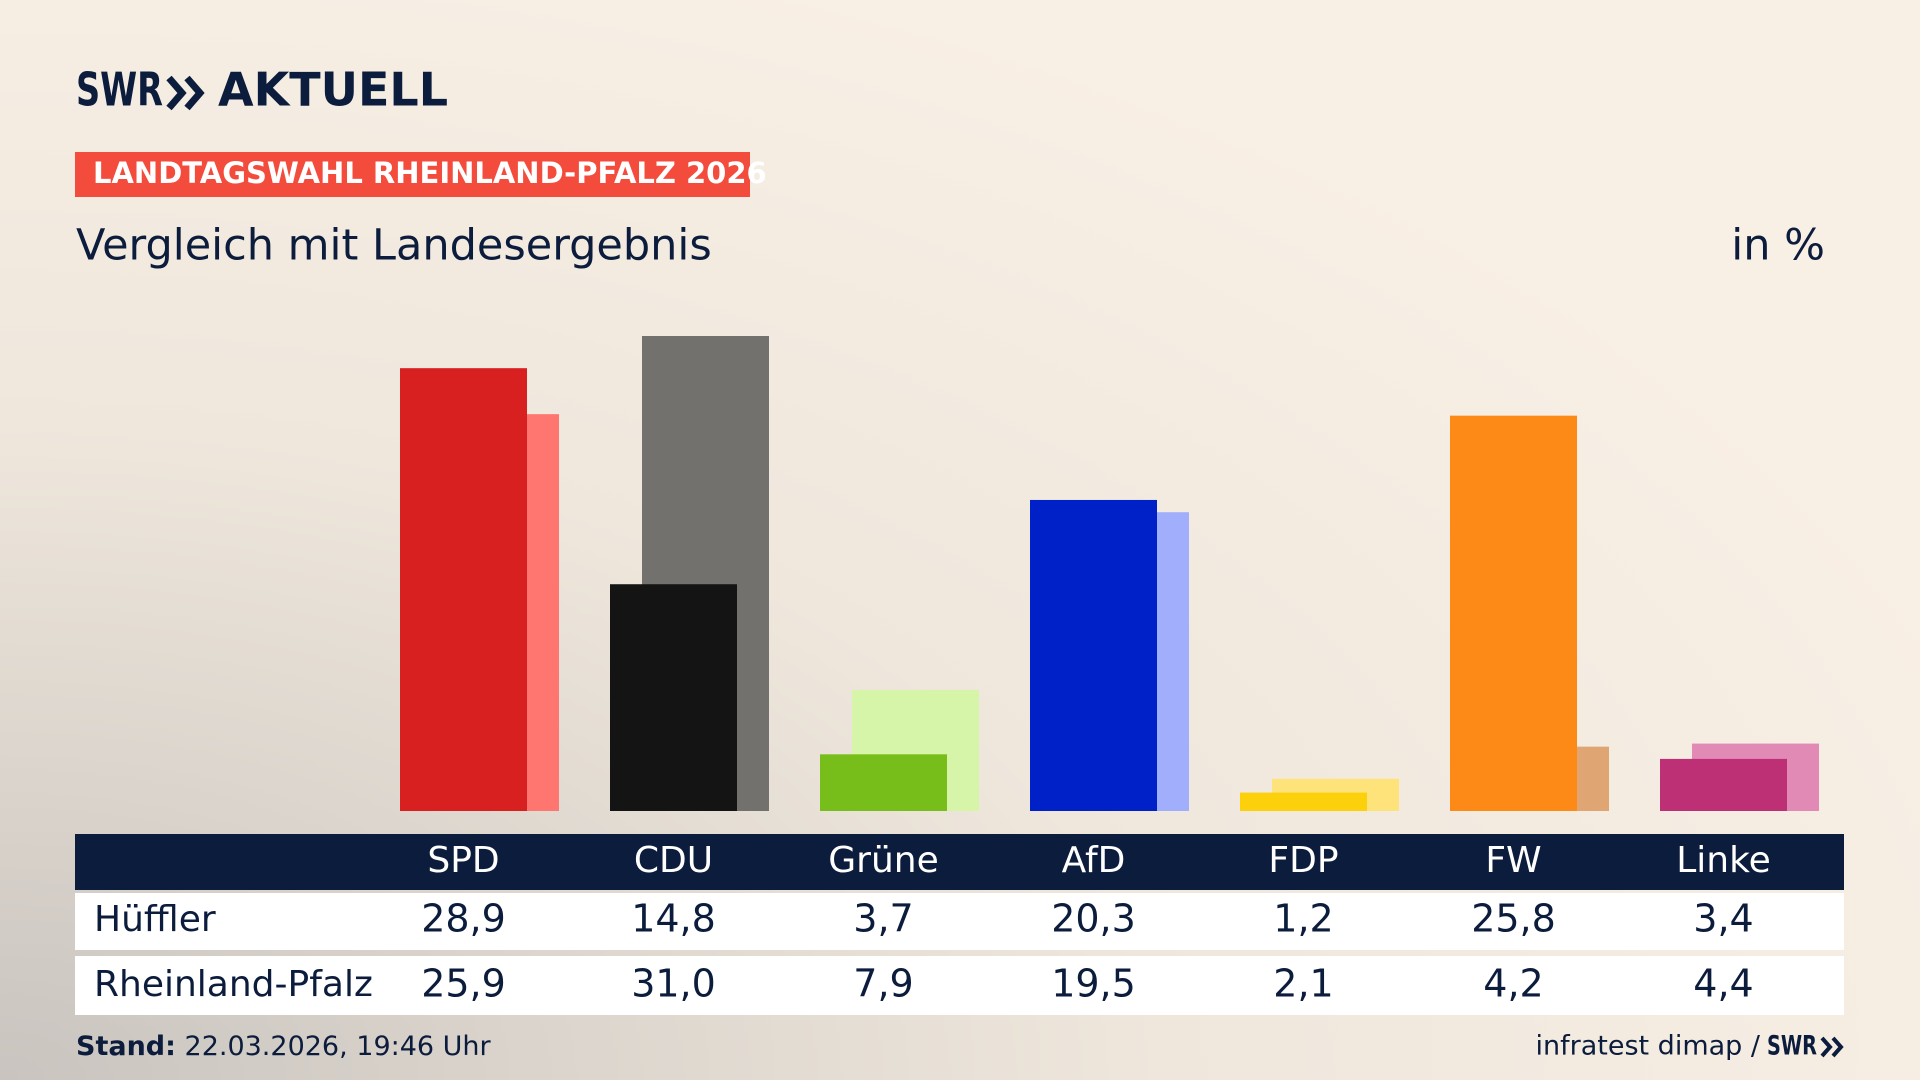 The width and height of the screenshot is (1920, 1080). What do you see at coordinates (394, 246) in the screenshot?
I see `chart-title: Vergleich mit Landesergebnis` at bounding box center [394, 246].